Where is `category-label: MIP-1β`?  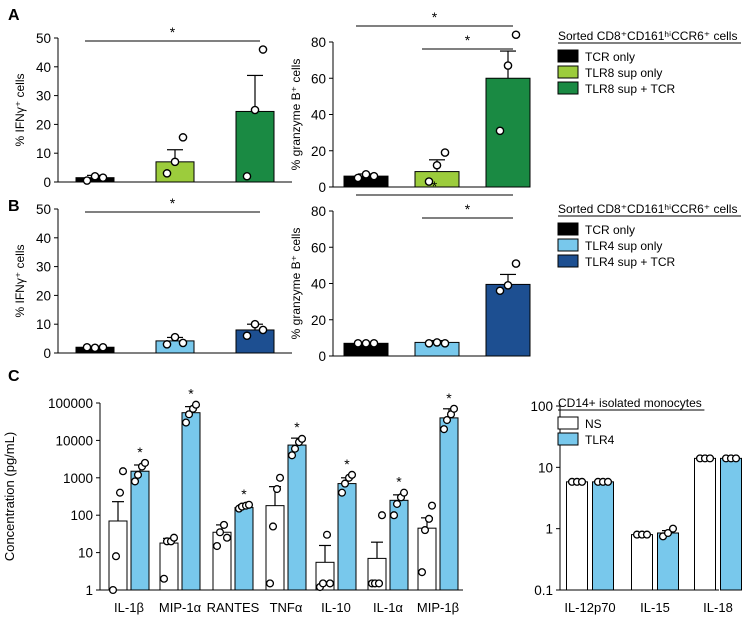 category-label: MIP-1β is located at coordinates (438, 607).